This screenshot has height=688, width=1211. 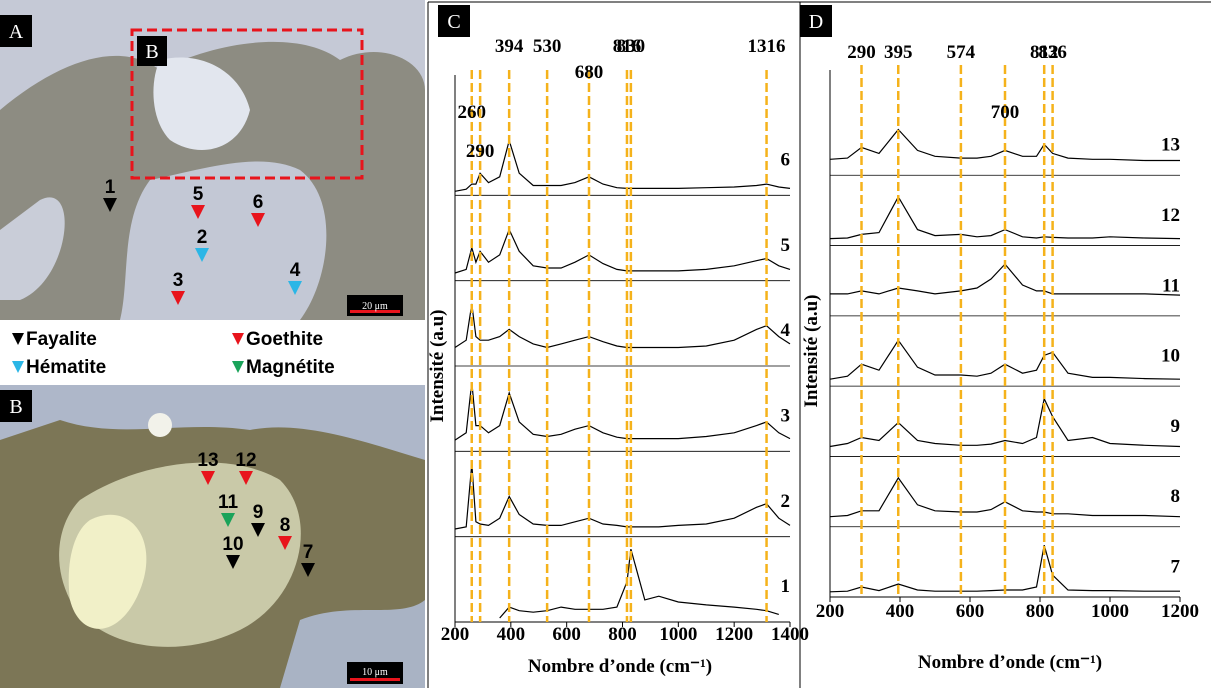 What do you see at coordinates (178, 280) in the screenshot?
I see `marker-label: 3` at bounding box center [178, 280].